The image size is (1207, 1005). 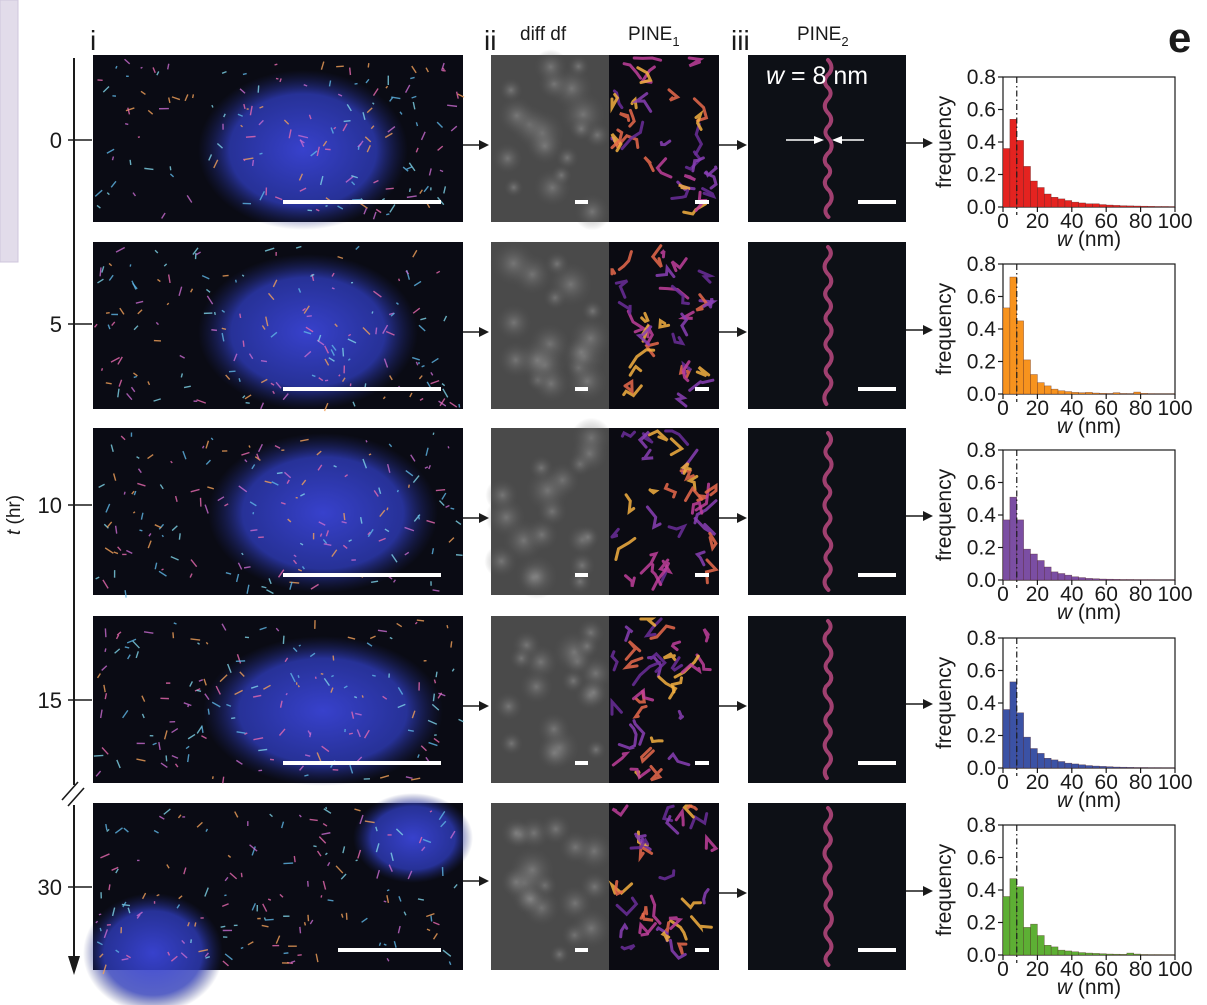 I want to click on time-tick-label: 0, so click(x=56, y=140).